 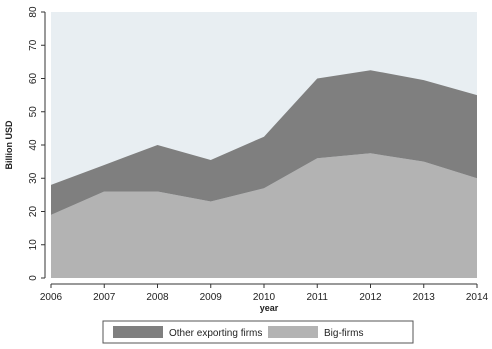 What do you see at coordinates (138, 332) in the screenshot?
I see `legend-swatch-other-exporting-firms` at bounding box center [138, 332].